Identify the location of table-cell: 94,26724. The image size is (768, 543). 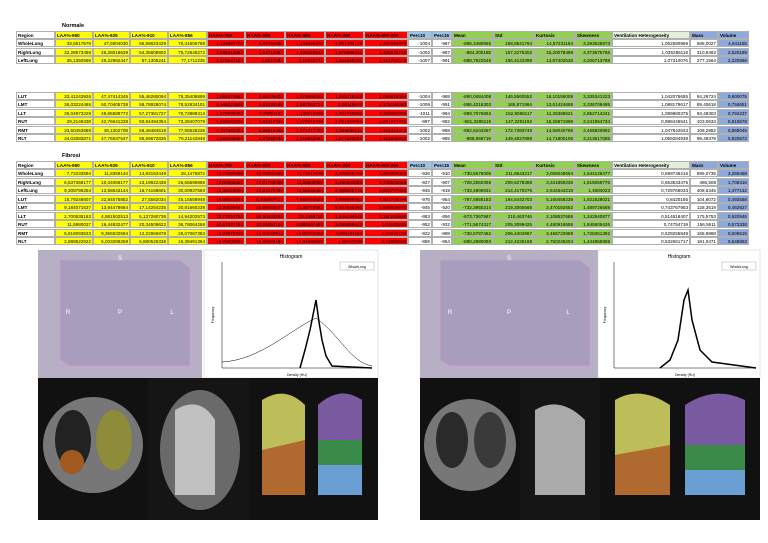
(704, 95).